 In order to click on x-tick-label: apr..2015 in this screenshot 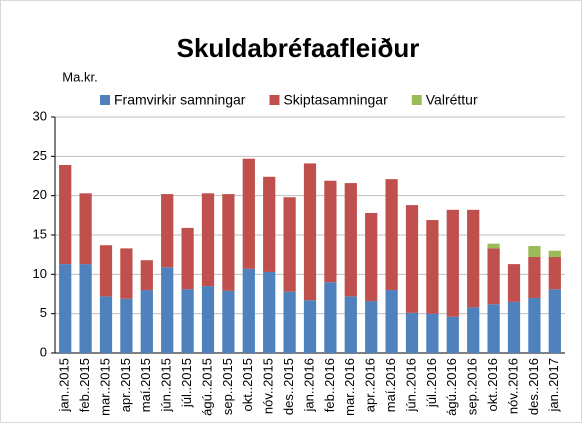, I will do `click(125, 385)`.